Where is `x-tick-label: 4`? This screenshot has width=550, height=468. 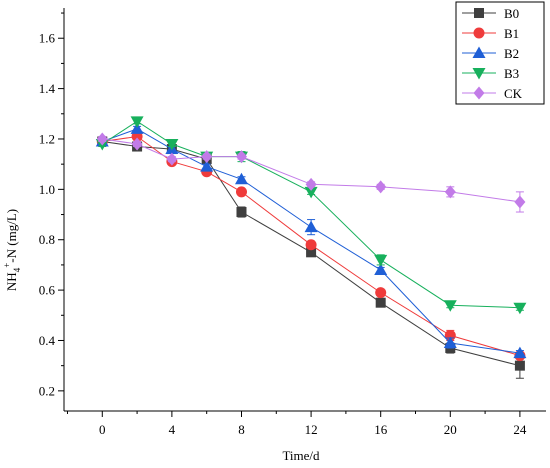 x-tick-label: 4 is located at coordinates (172, 429).